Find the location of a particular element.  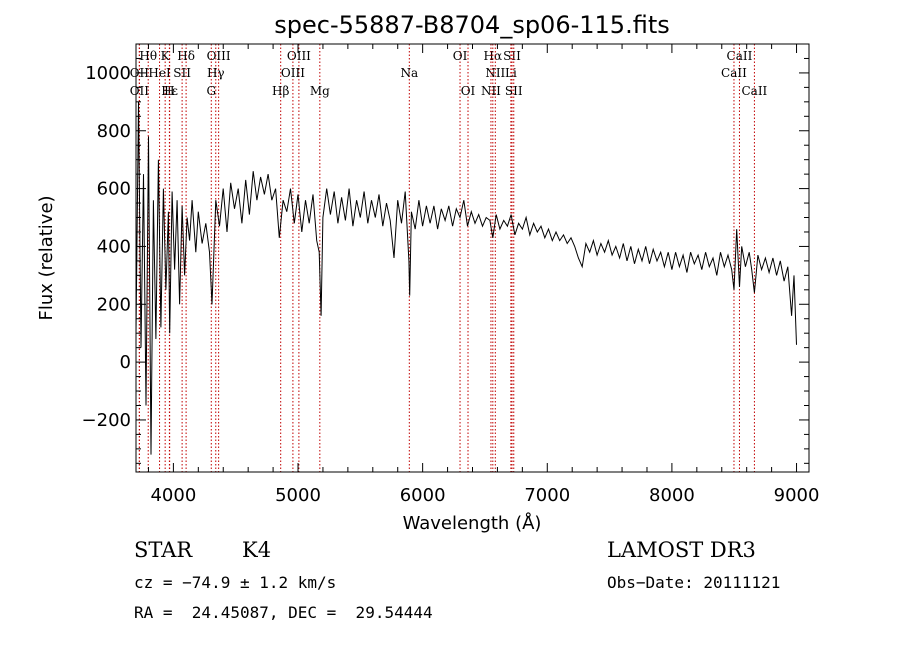

marker-label: Mg is located at coordinates (320, 91).